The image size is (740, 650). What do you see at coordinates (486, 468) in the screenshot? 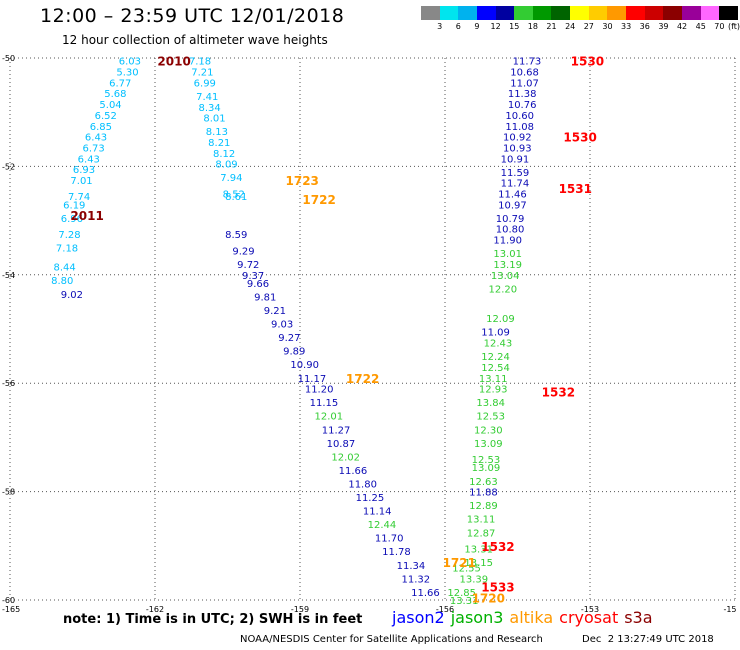
I see `wave-height-value: 13.09` at bounding box center [486, 468].